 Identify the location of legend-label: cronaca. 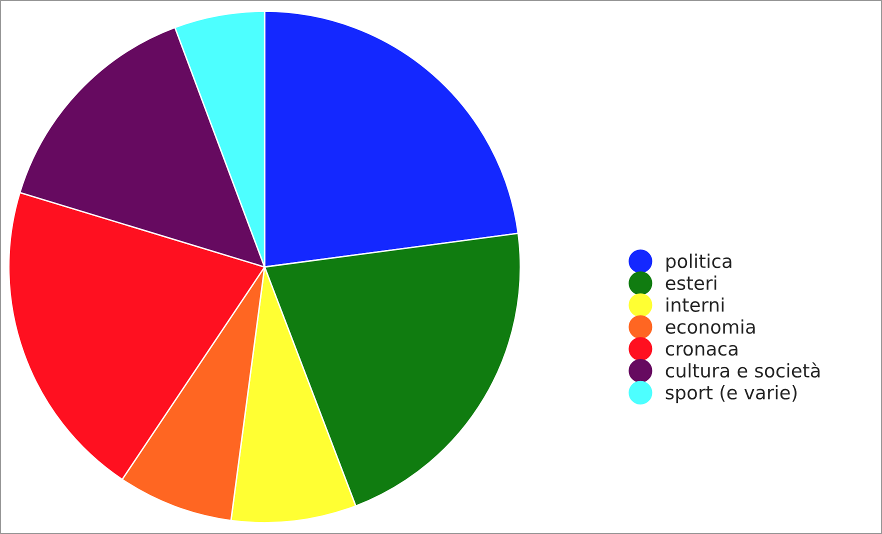
(702, 350).